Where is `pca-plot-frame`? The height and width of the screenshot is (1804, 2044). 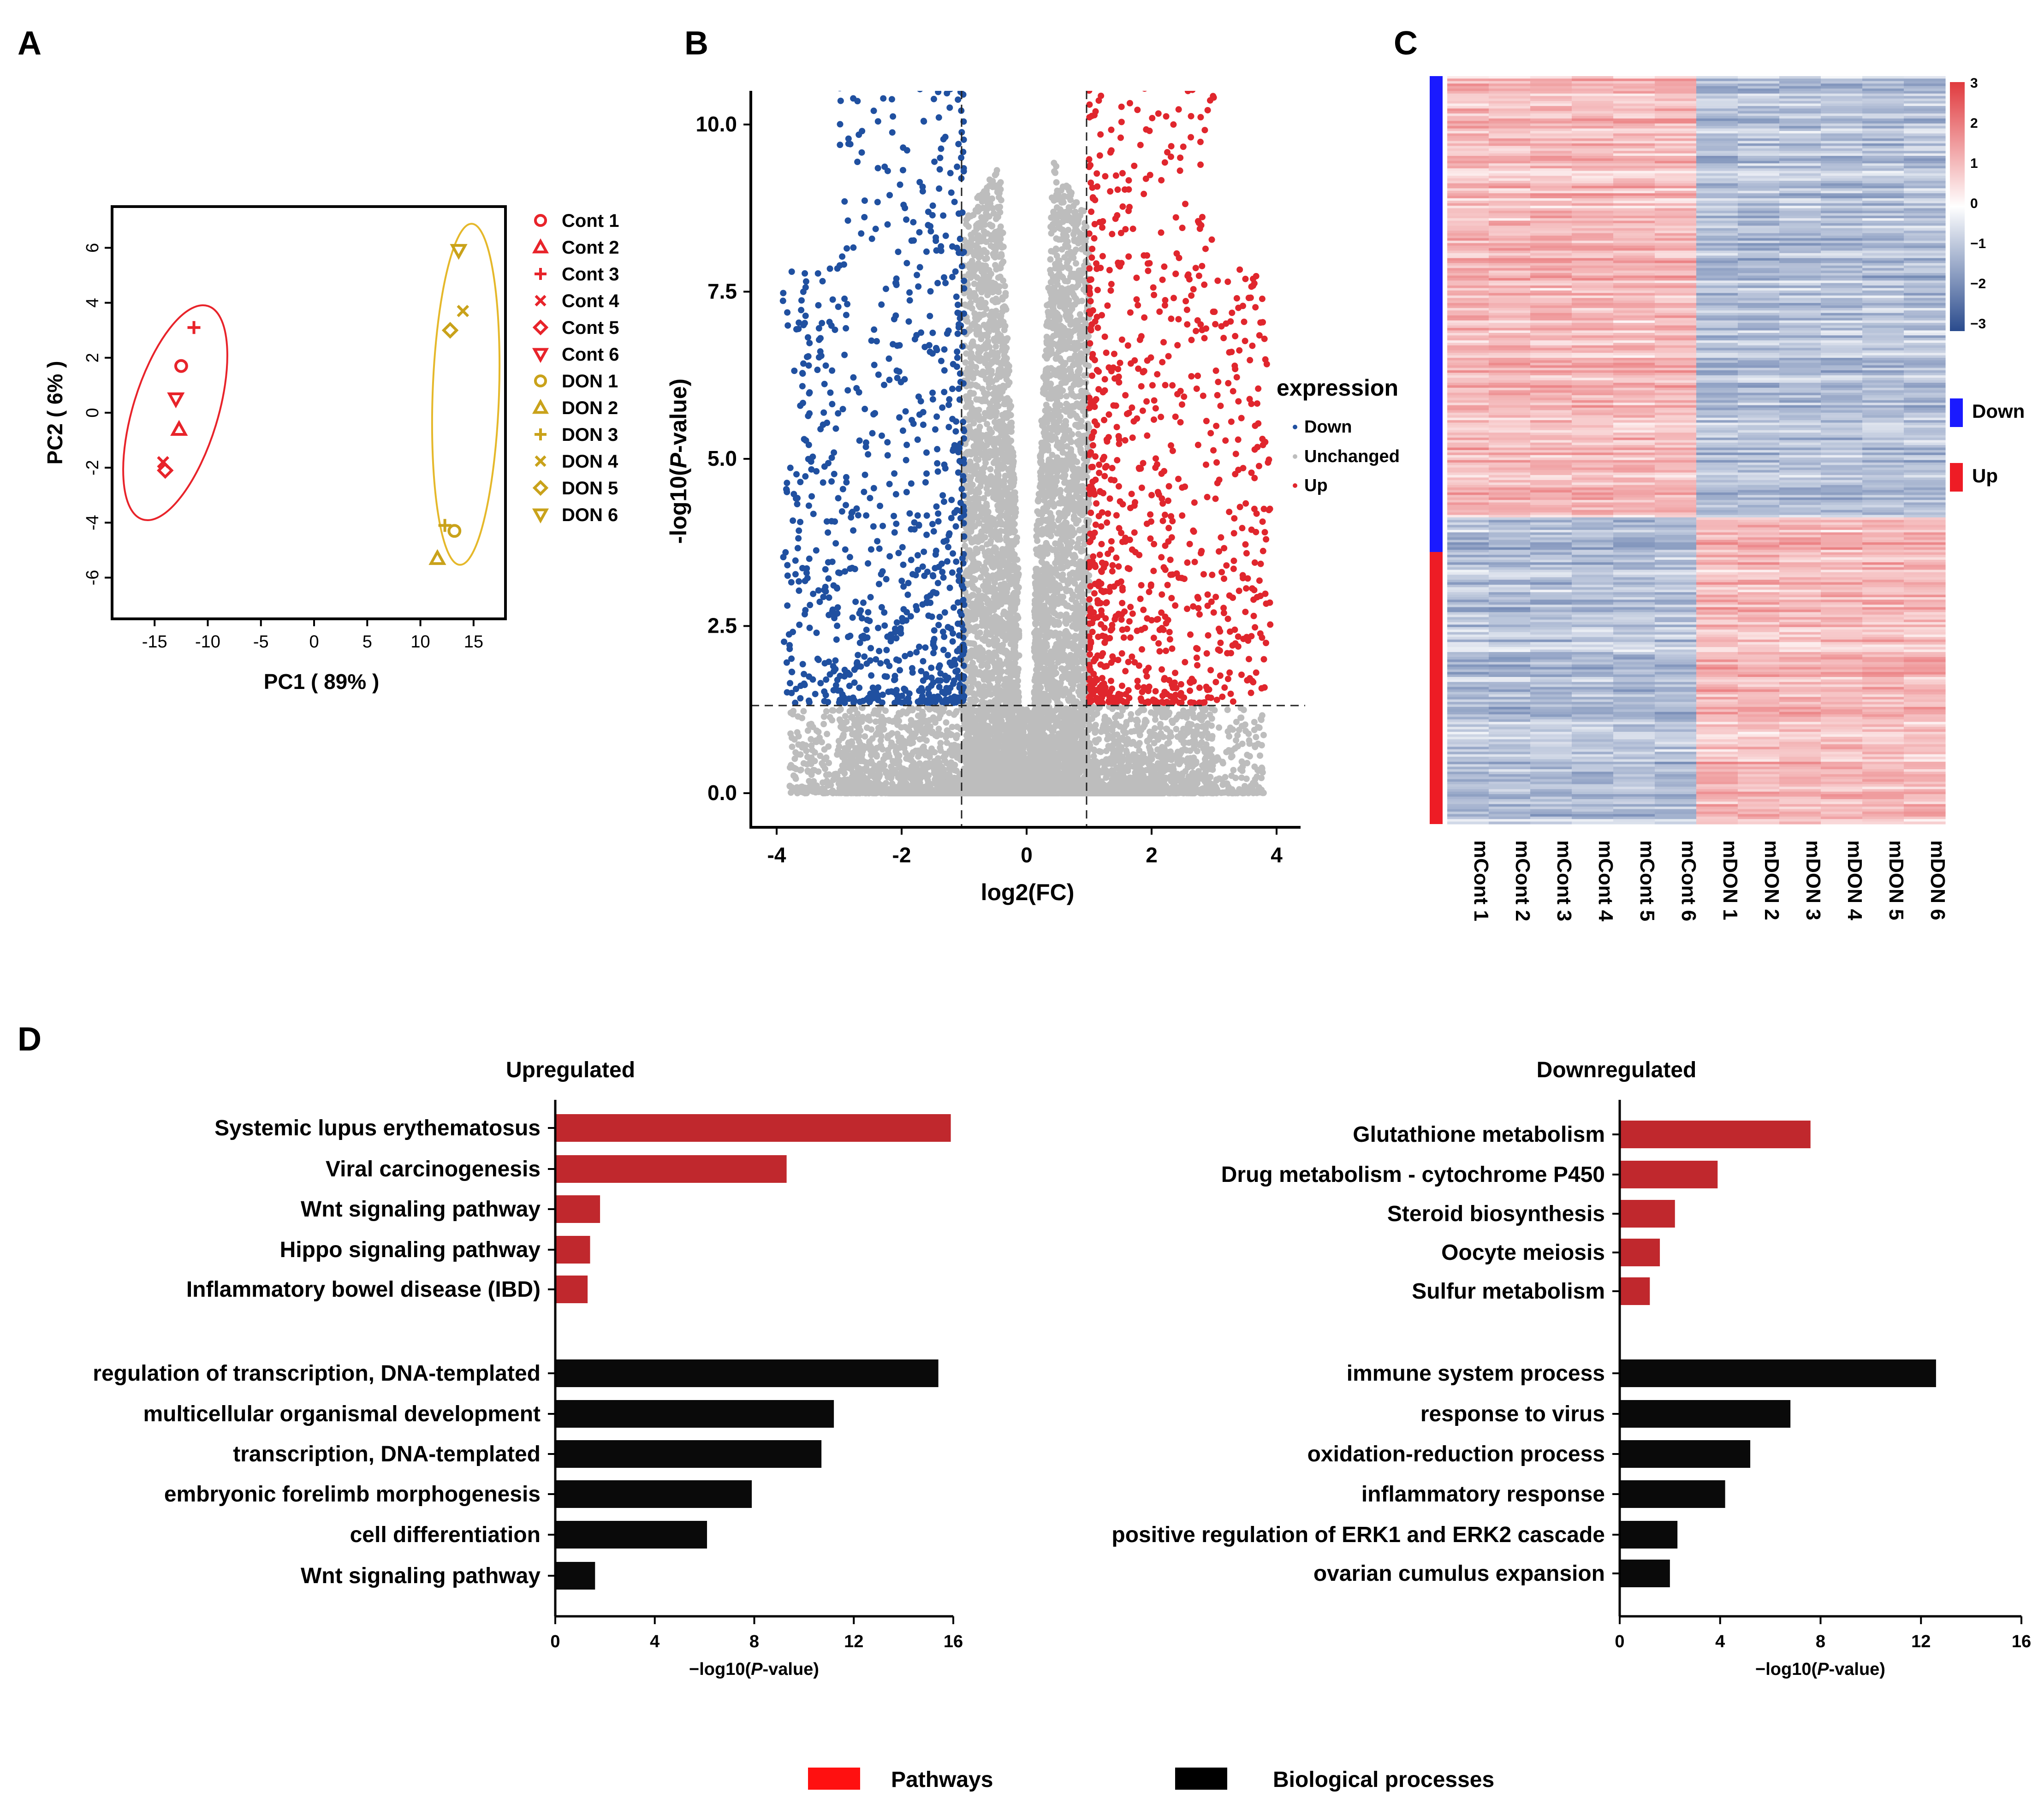 pca-plot-frame is located at coordinates (309, 412).